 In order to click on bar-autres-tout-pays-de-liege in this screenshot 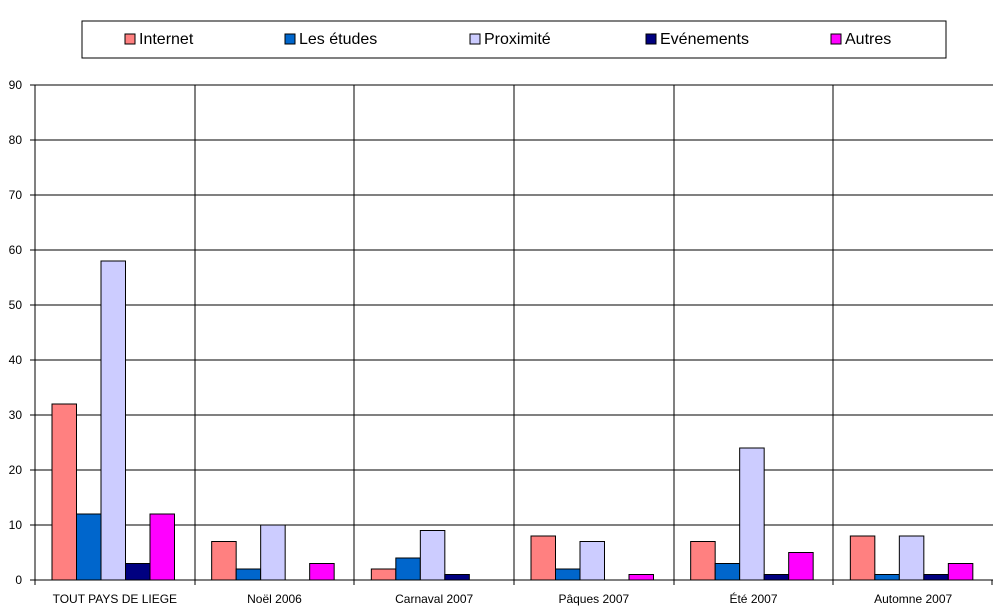, I will do `click(162, 547)`.